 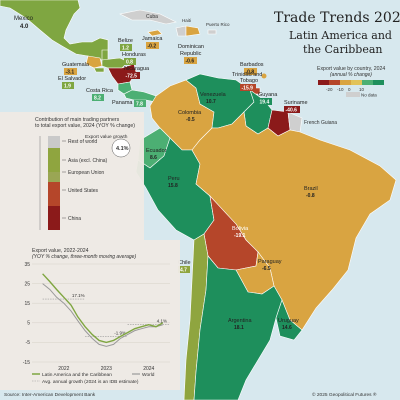 I want to click on value-bolivia: -19.1, so click(x=240, y=236).